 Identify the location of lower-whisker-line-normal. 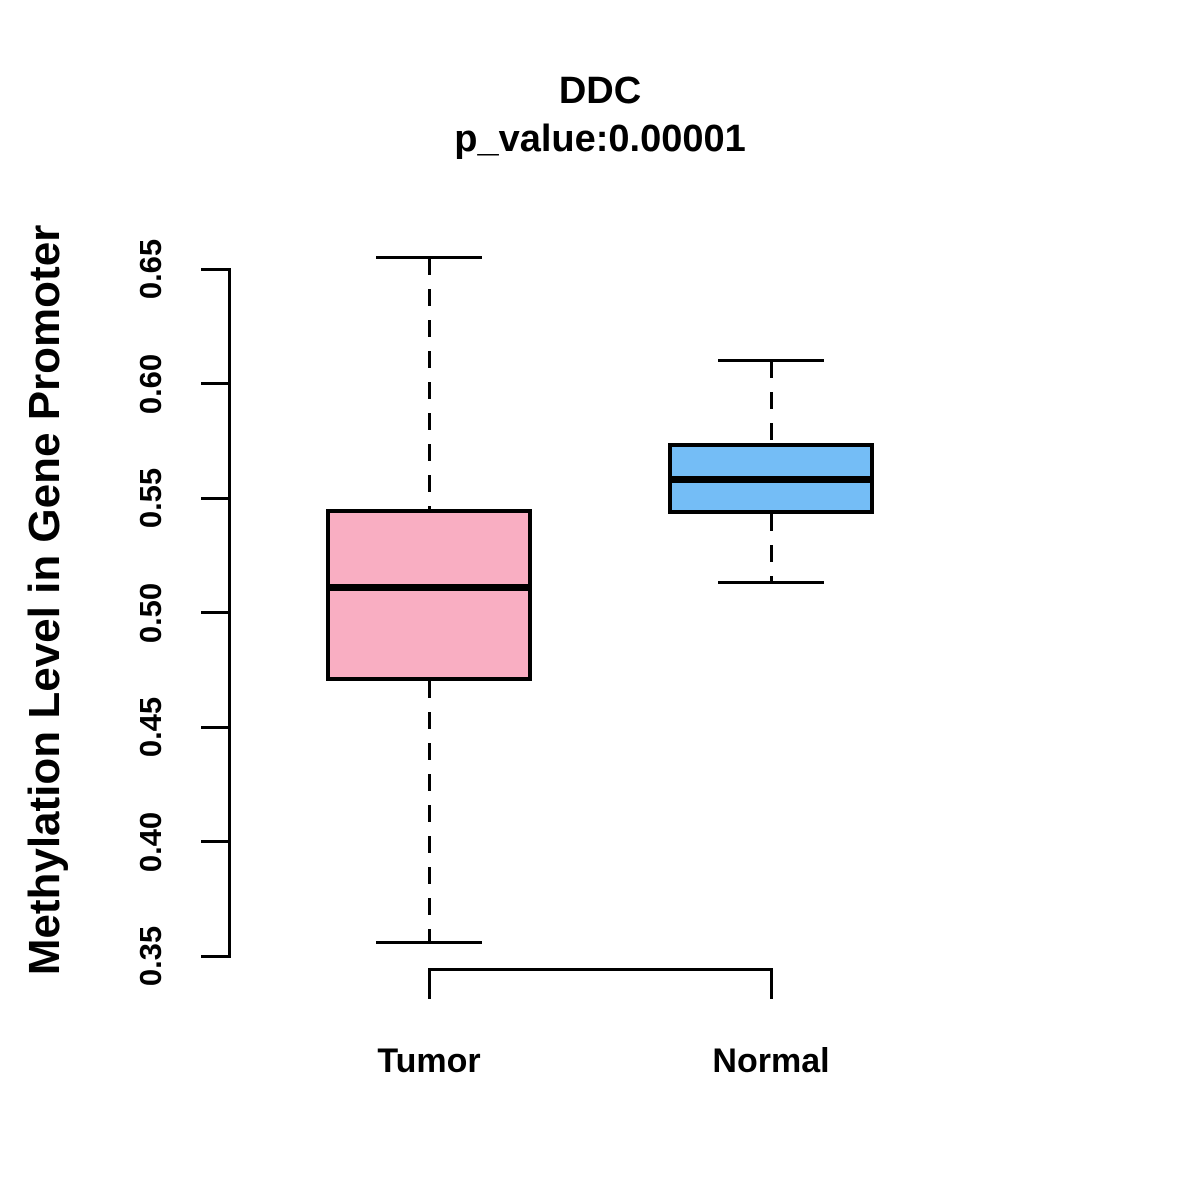
(771, 548).